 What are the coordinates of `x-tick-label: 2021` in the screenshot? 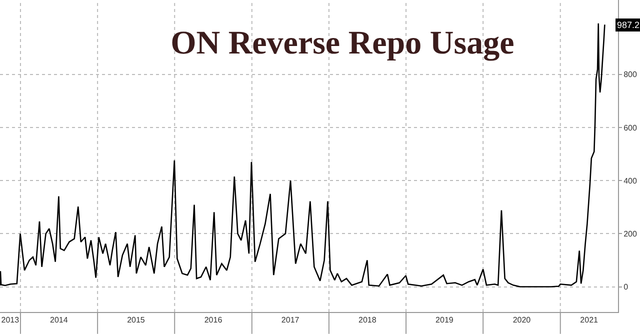 It's located at (589, 320).